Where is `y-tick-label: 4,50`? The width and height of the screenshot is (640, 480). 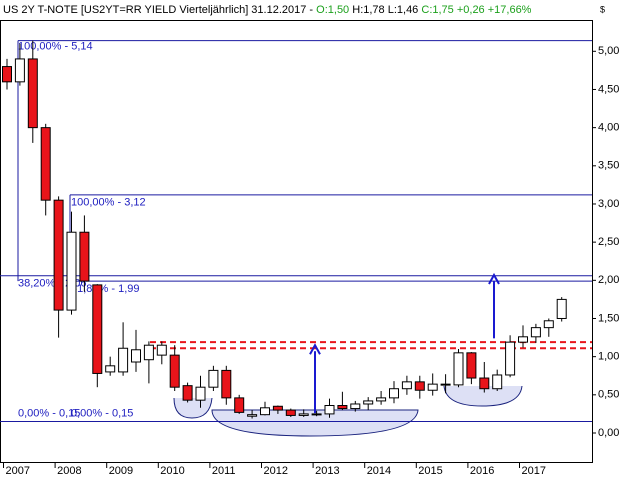
y-tick-label: 4,50 is located at coordinates (608, 89).